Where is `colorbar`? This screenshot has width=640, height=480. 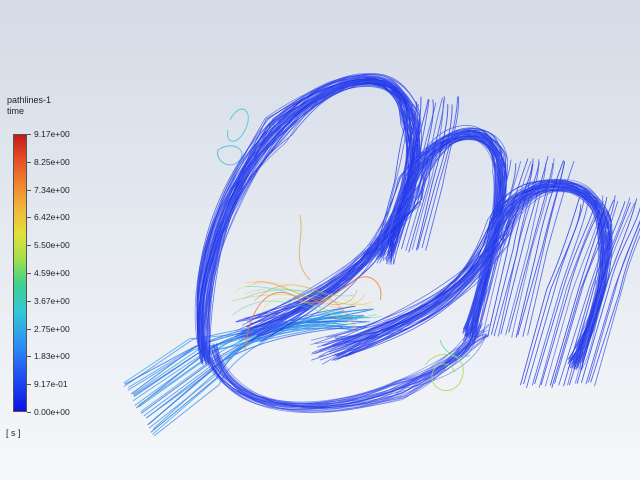 colorbar is located at coordinates (20, 273).